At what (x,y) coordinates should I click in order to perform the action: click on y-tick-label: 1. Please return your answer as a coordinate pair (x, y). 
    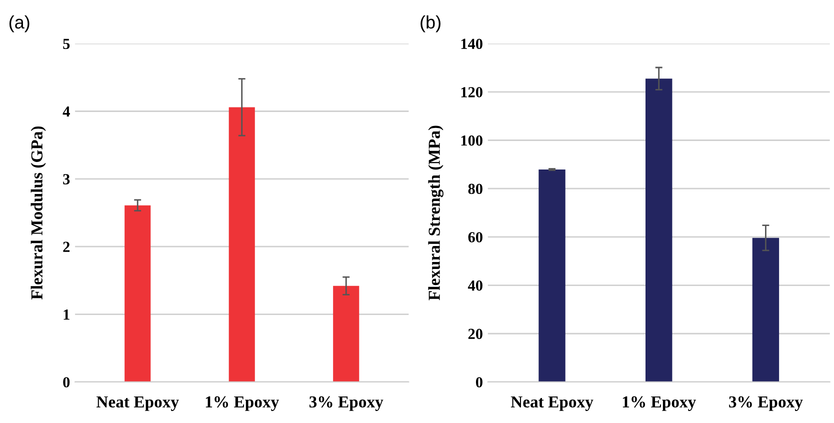
    Looking at the image, I should click on (67, 315).